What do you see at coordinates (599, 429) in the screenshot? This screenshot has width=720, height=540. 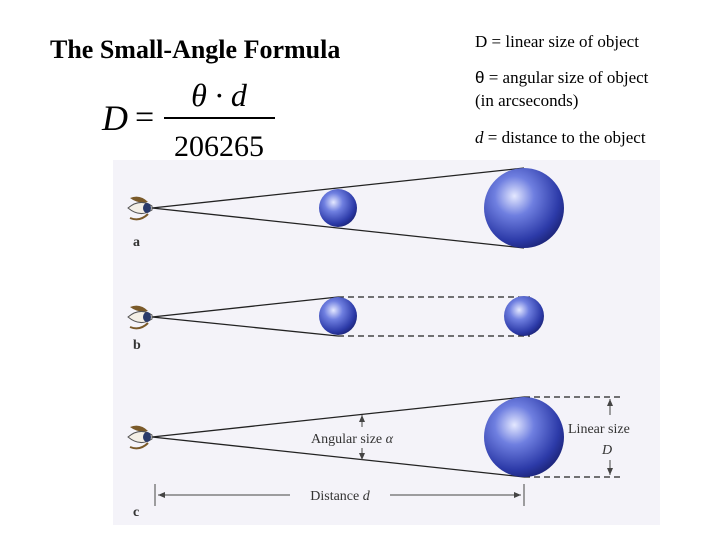 I see `linear-size-label: Linear size` at bounding box center [599, 429].